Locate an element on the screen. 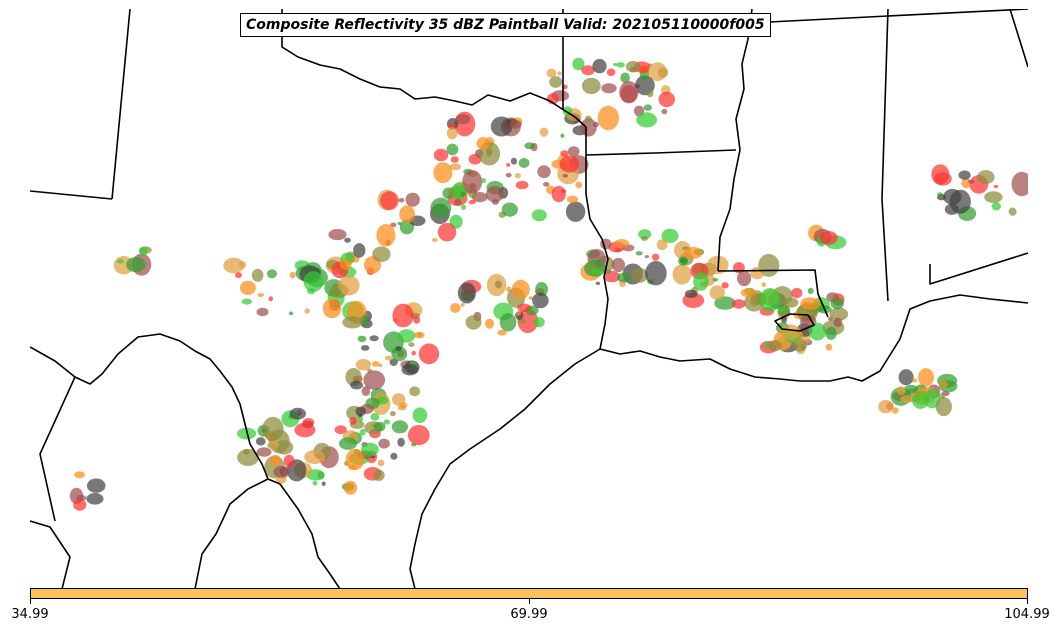  state-border-ms-al is located at coordinates (885, 155).